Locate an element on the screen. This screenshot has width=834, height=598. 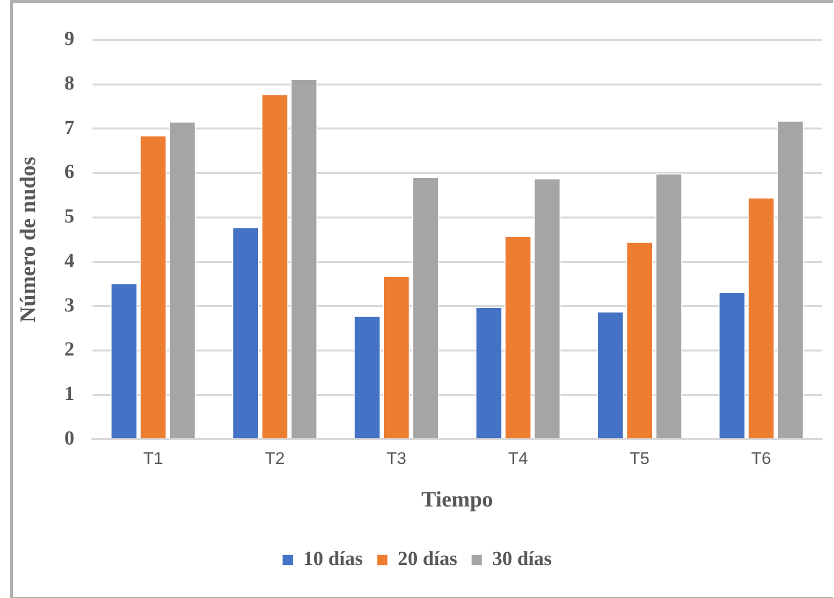
y-tick-label: 3 is located at coordinates (69, 305).